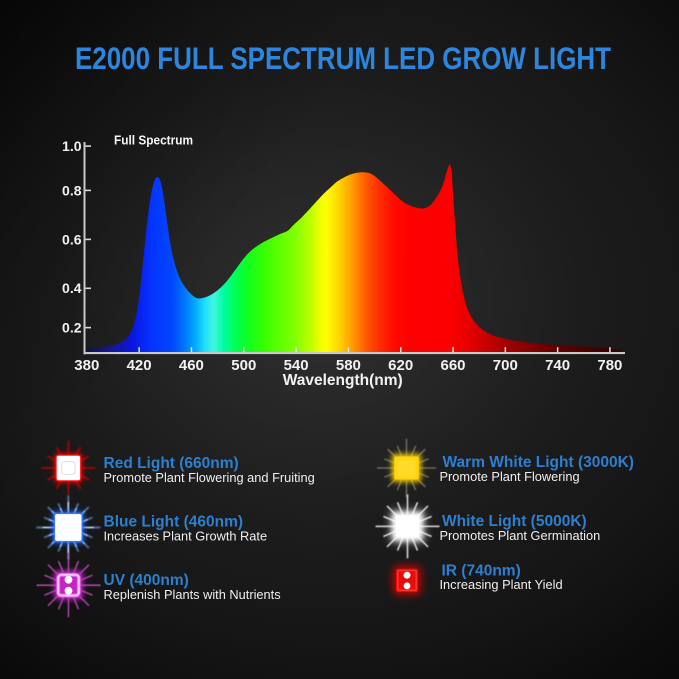 This screenshot has width=679, height=679. What do you see at coordinates (243, 365) in the screenshot?
I see `svg-text: 500` at bounding box center [243, 365].